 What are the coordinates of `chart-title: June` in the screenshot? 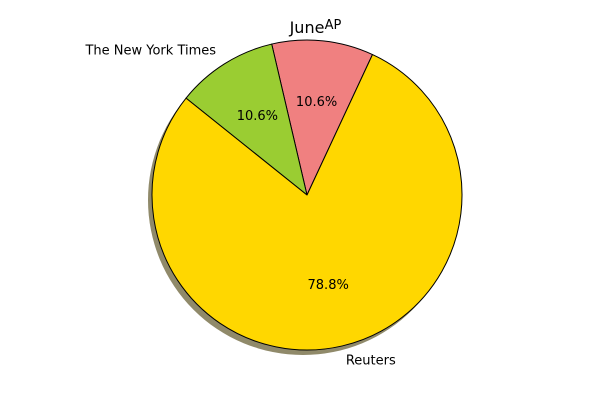 It's located at (307, 27).